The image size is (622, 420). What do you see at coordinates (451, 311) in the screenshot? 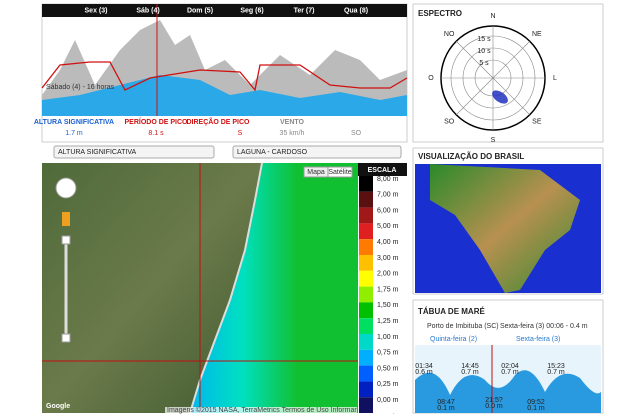
I see `panel-title: TÁBUA DE MARÉ` at bounding box center [451, 311].